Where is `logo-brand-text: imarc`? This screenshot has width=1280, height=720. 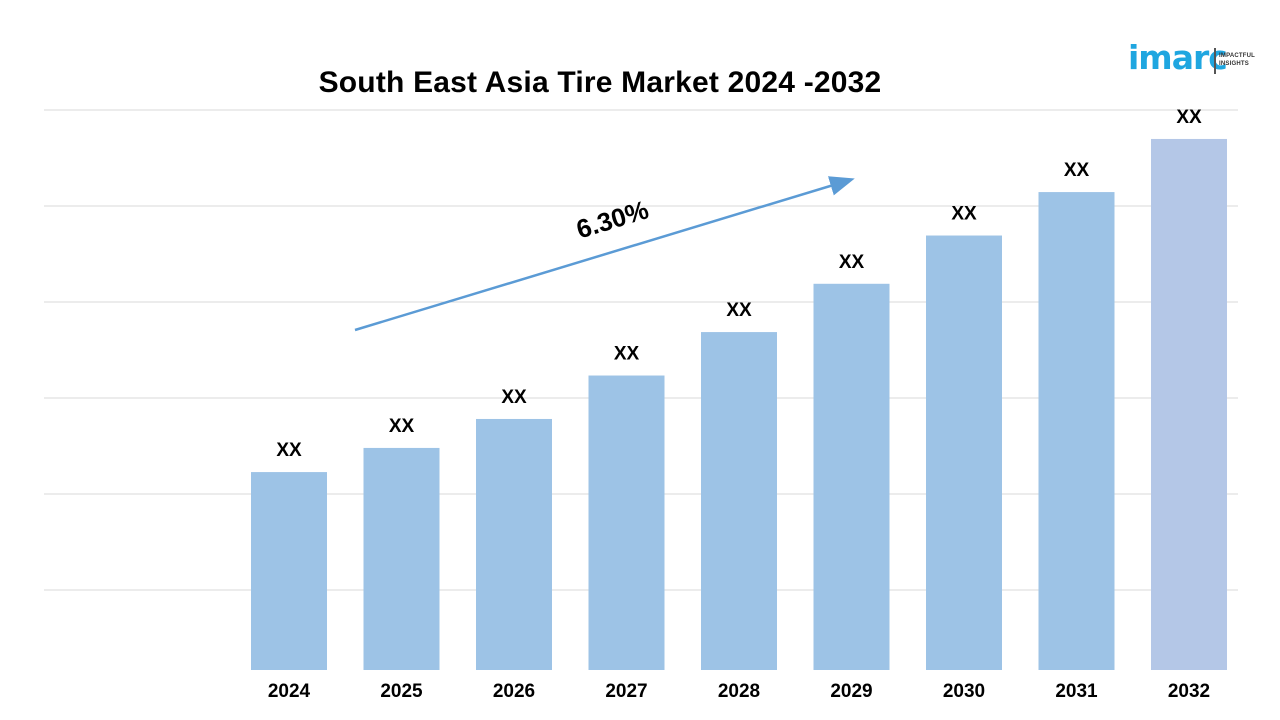 logo-brand-text: imarc is located at coordinates (1178, 57).